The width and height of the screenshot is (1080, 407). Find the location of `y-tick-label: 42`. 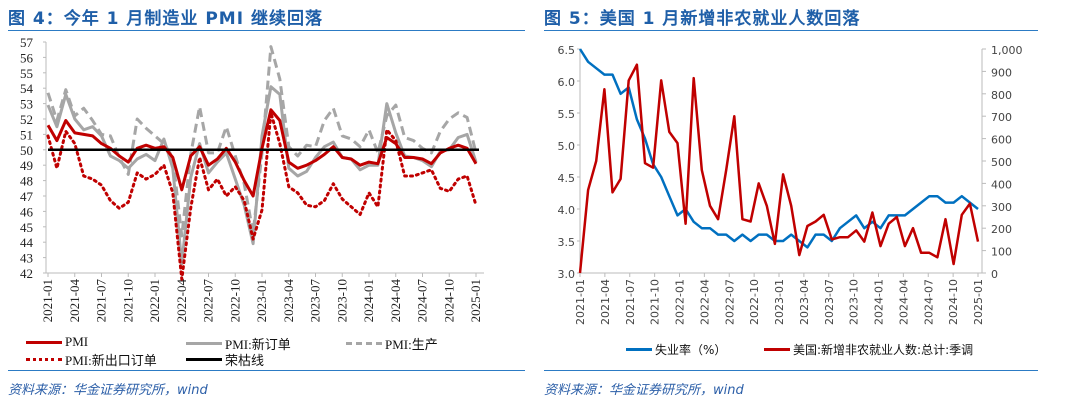

y-tick-label: 42 is located at coordinates (26, 273).